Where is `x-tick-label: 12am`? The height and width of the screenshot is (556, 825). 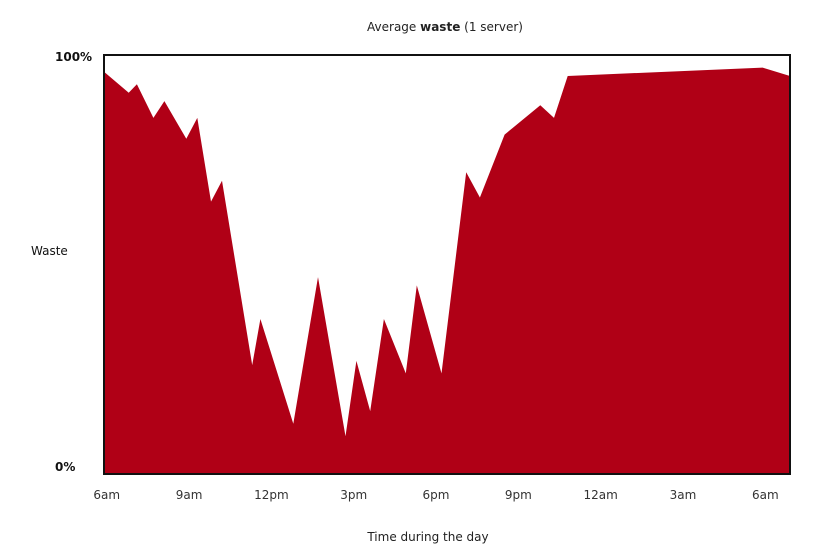 x-tick-label: 12am is located at coordinates (601, 495).